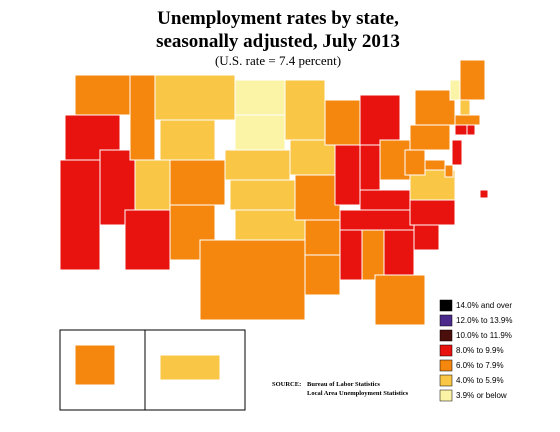 The image size is (560, 432). What do you see at coordinates (278, 41) in the screenshot?
I see `title-line: seasonally adjusted, July 2013` at bounding box center [278, 41].